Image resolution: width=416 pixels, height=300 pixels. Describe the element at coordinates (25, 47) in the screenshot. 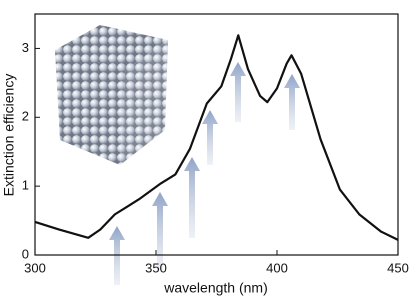

I see `y-tick-label: 3` at that location.